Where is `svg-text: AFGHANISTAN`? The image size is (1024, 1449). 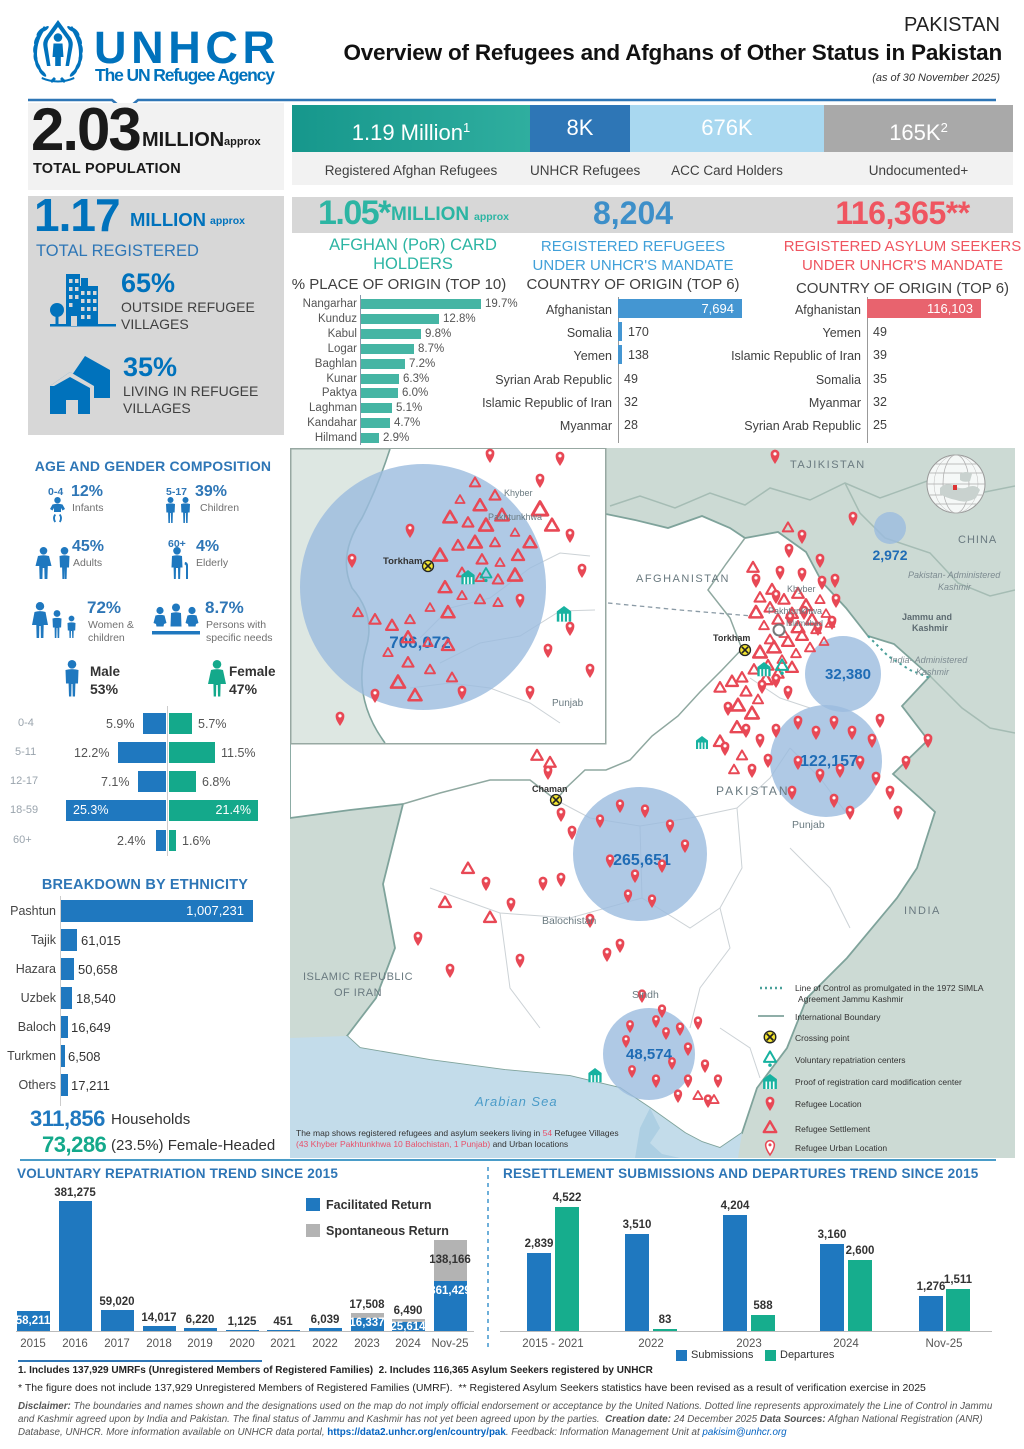
svg-text: AFGHANISTAN is located at coordinates (683, 579).